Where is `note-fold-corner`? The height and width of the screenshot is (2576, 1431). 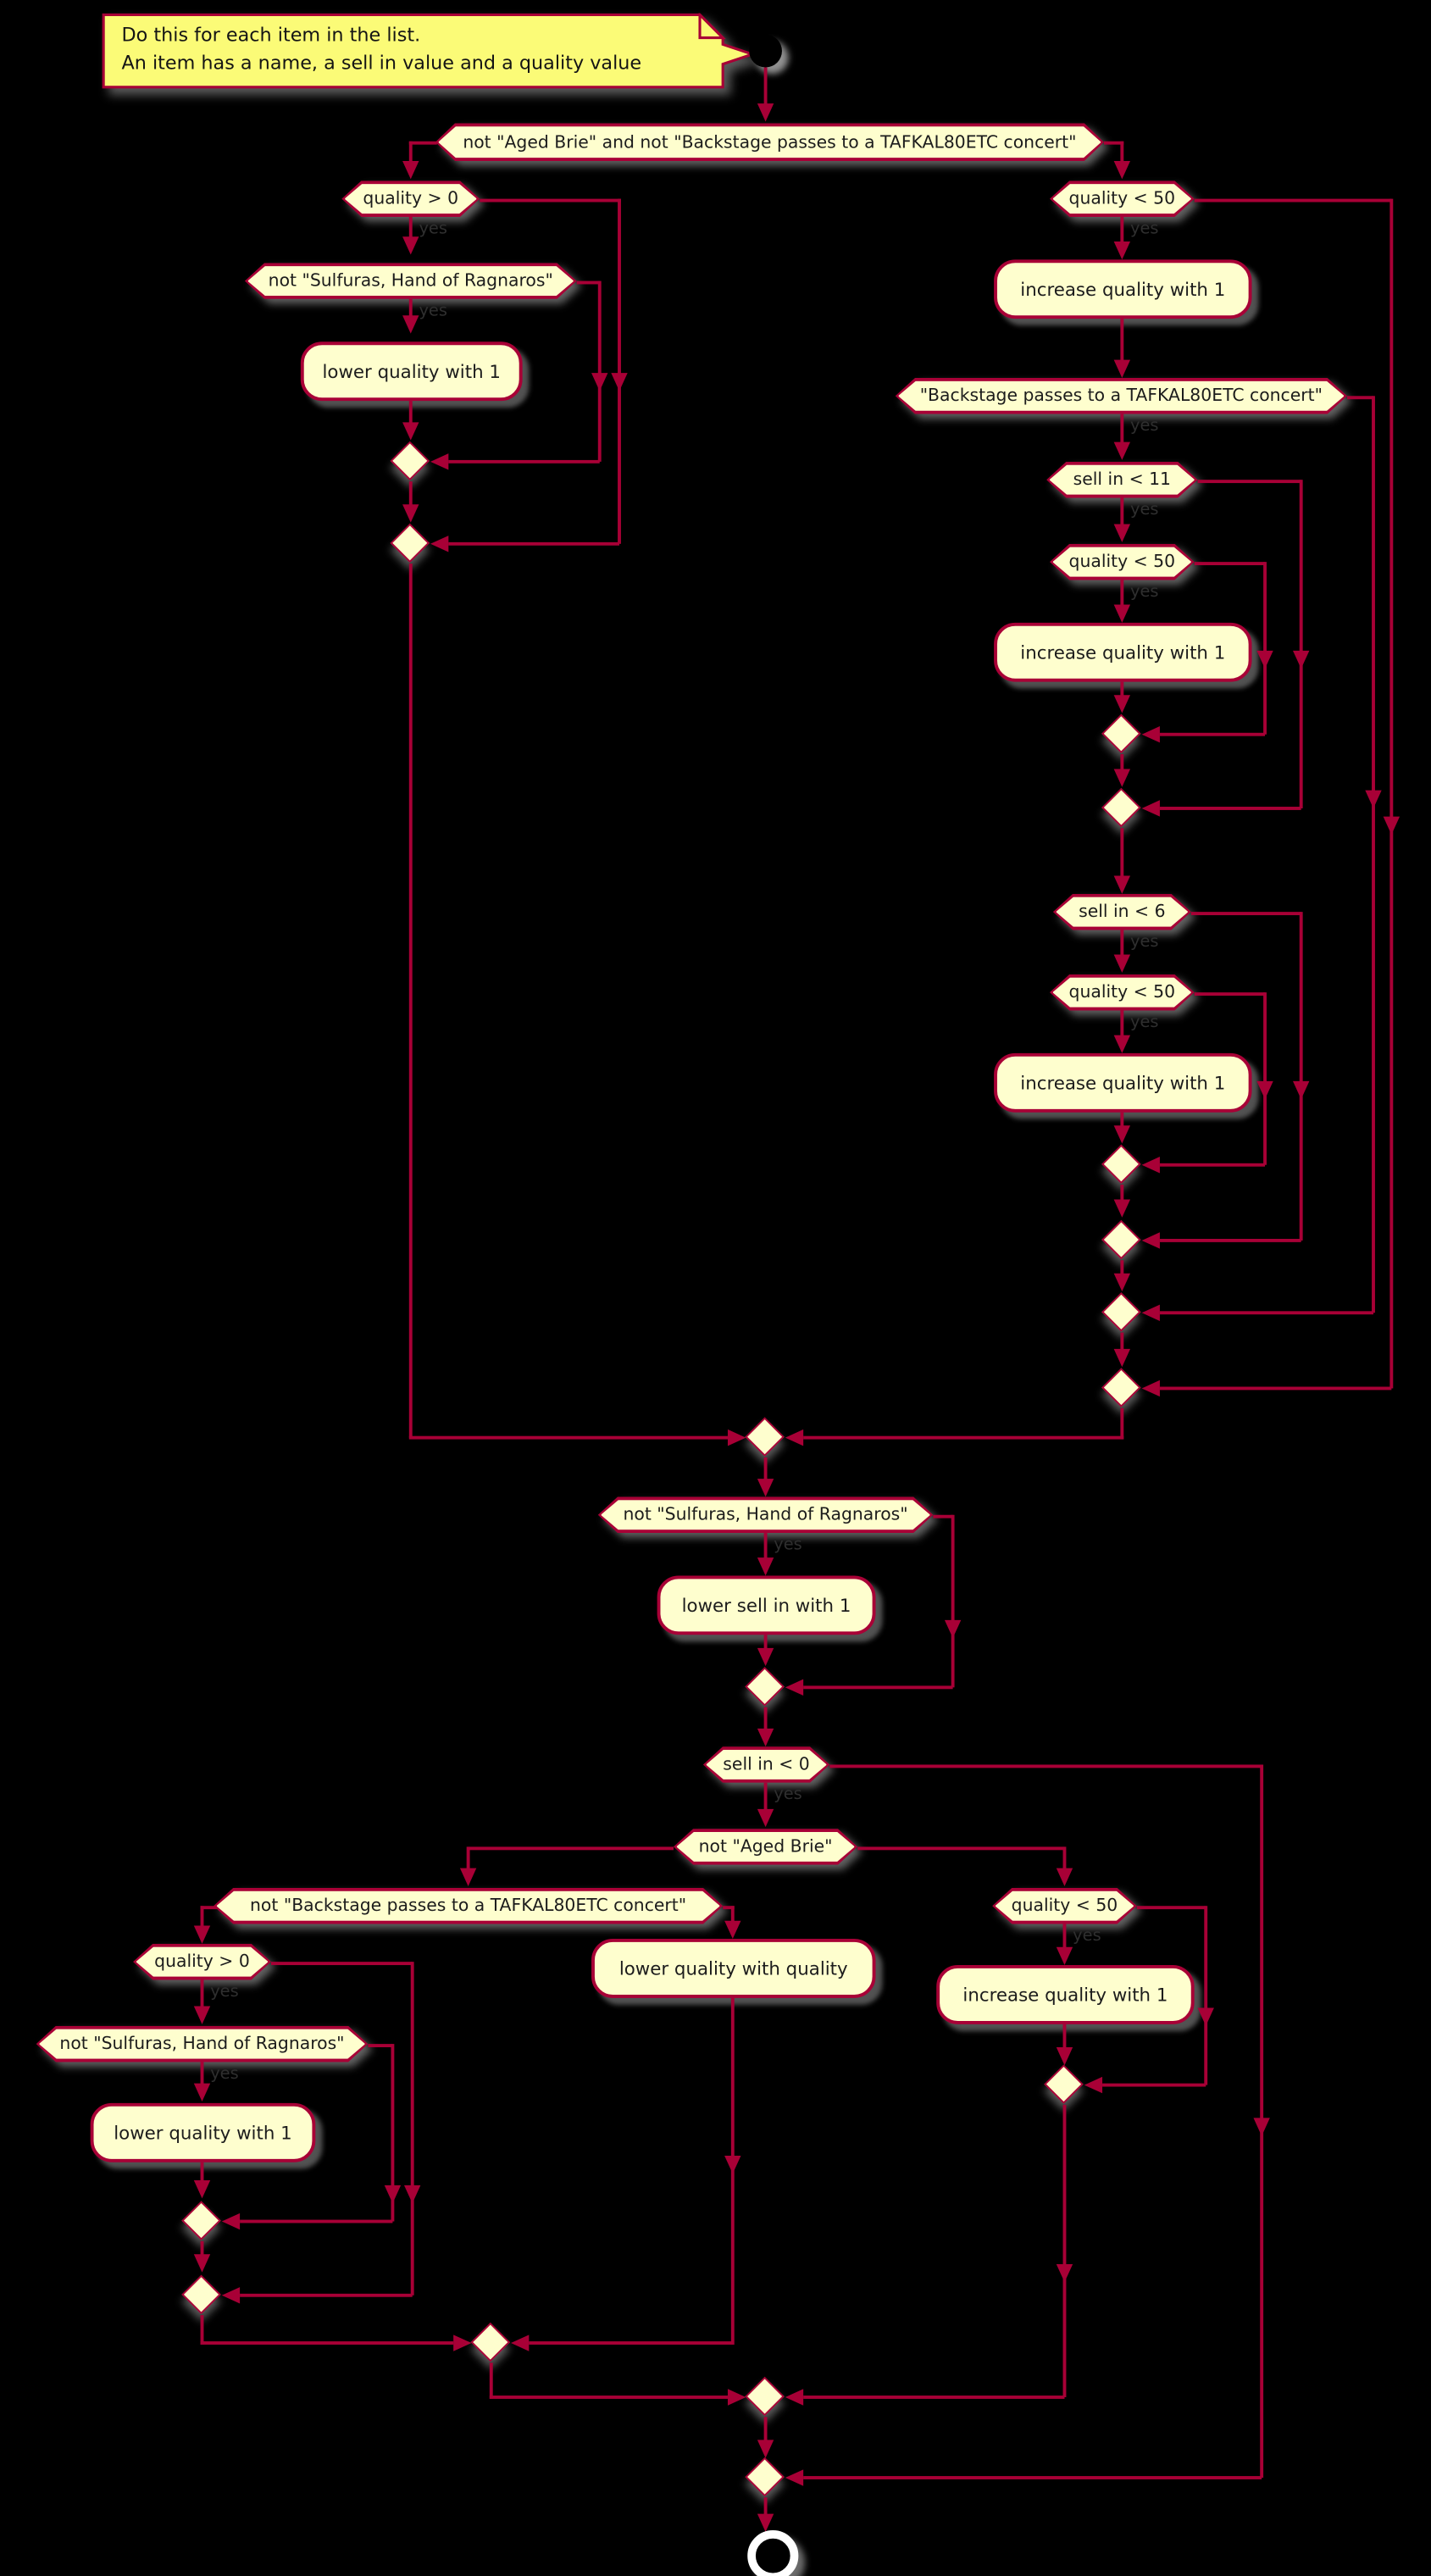
note-fold-corner is located at coordinates (712, 25).